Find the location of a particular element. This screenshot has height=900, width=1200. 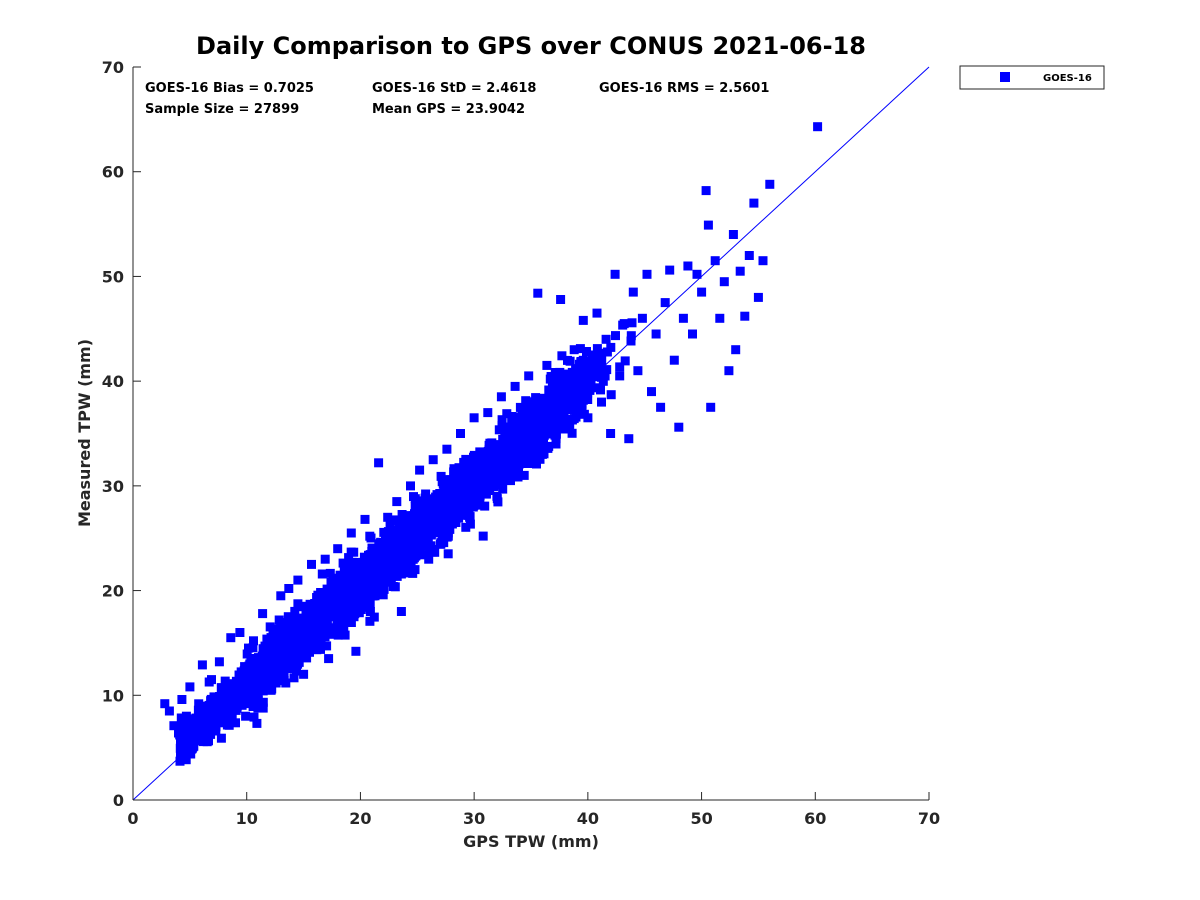

legend-marker-square is located at coordinates (1005, 77).